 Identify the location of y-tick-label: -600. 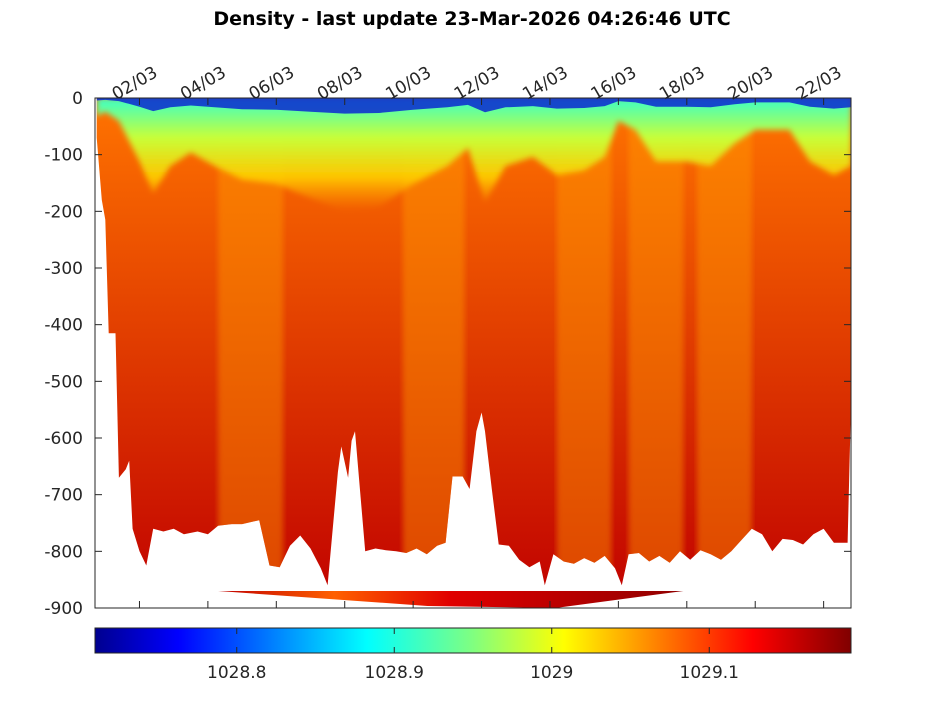
(63, 439).